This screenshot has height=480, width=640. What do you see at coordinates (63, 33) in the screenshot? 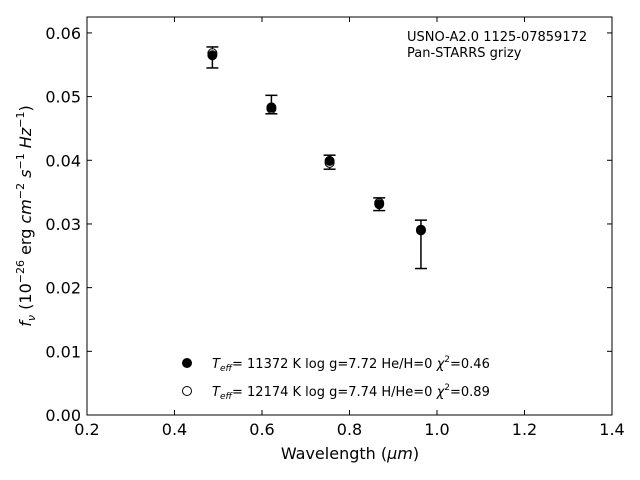
I see `y-tick-label: 0.06` at bounding box center [63, 33].